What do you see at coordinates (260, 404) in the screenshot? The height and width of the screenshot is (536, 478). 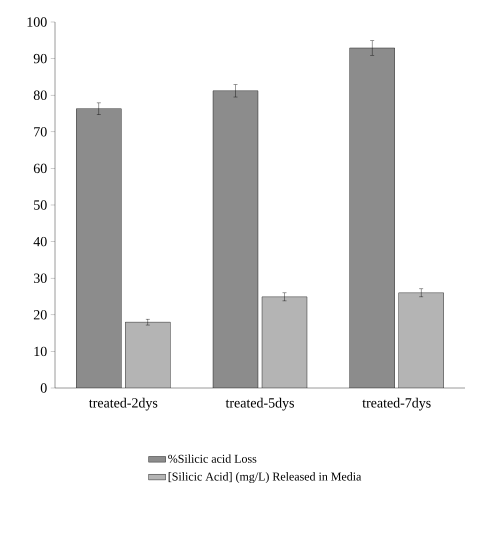 I see `x-tick-label: treated-5dys` at bounding box center [260, 404].